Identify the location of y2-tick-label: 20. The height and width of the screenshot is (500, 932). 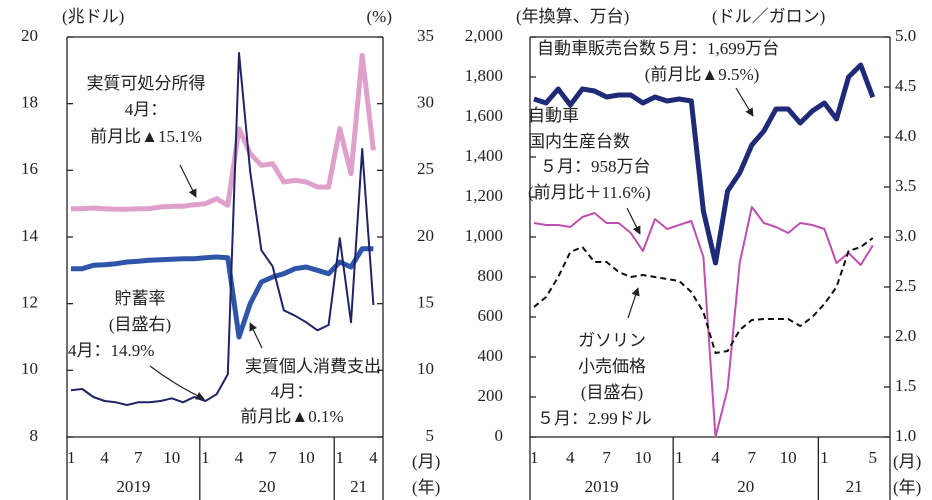
(425, 235).